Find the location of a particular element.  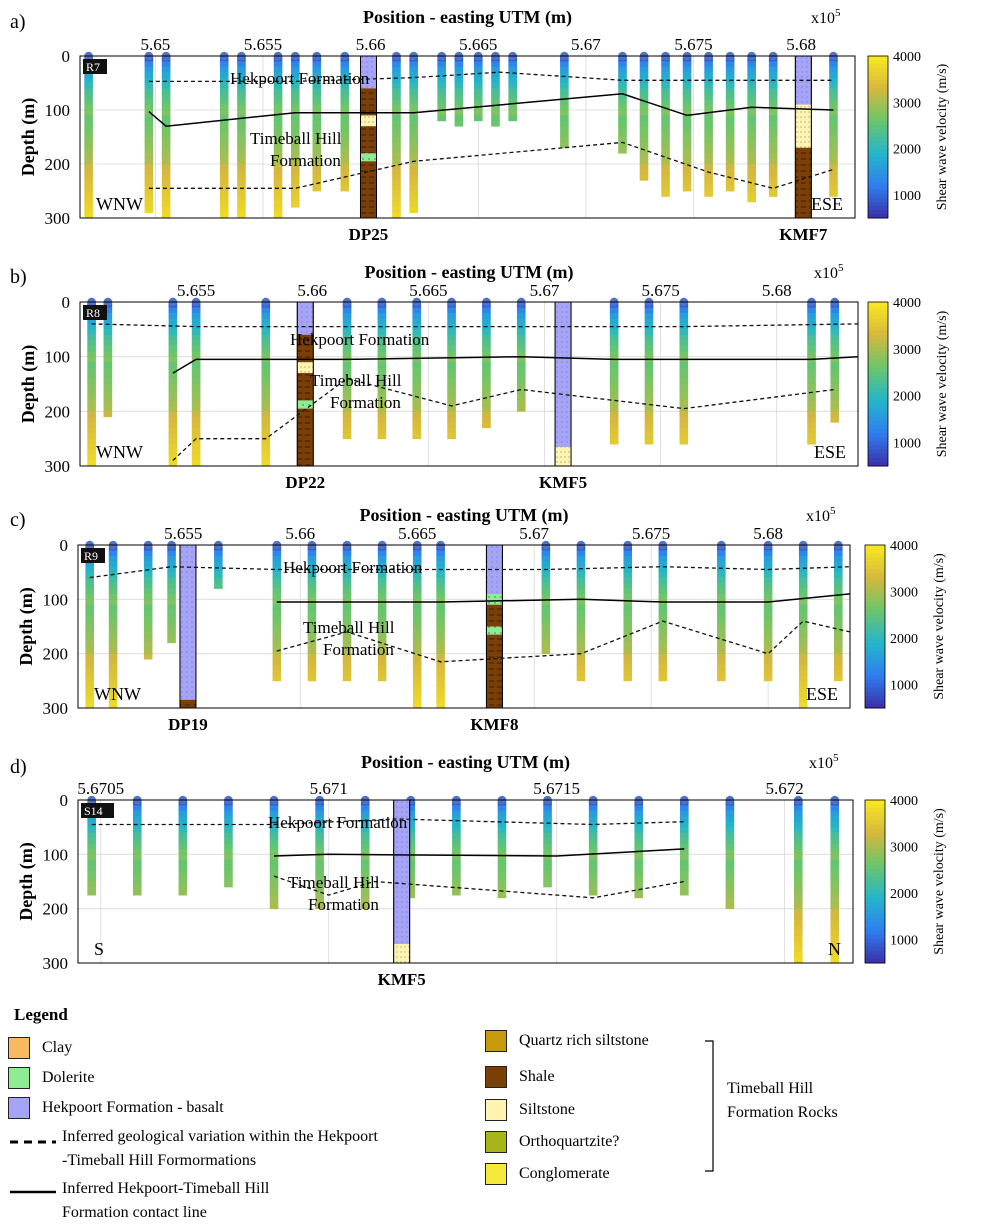

formation-lower-label-2: Formation is located at coordinates (365, 402).